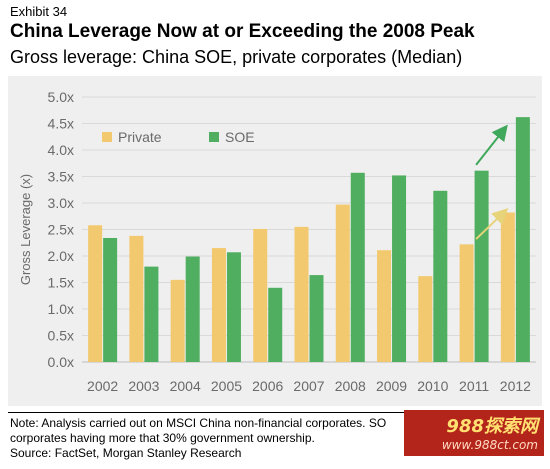 The image size is (550, 469). Describe the element at coordinates (61, 177) in the screenshot. I see `y-tick-label: 3.5x` at that location.